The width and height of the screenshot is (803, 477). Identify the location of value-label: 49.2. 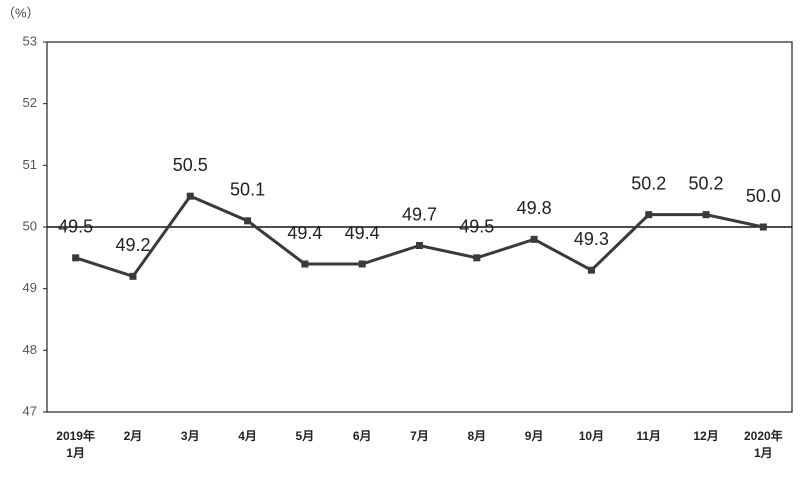
(132, 245).